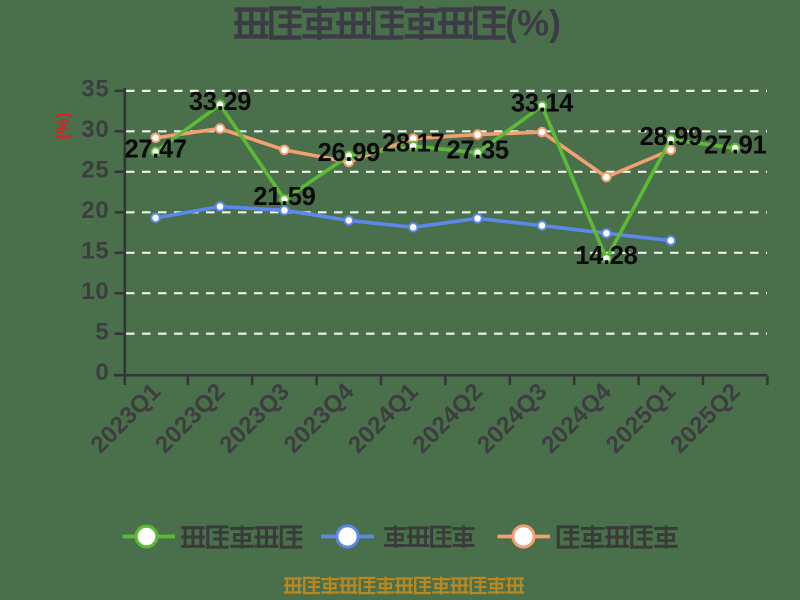  What do you see at coordinates (95, 210) in the screenshot?
I see `svg-text: 20` at bounding box center [95, 210].